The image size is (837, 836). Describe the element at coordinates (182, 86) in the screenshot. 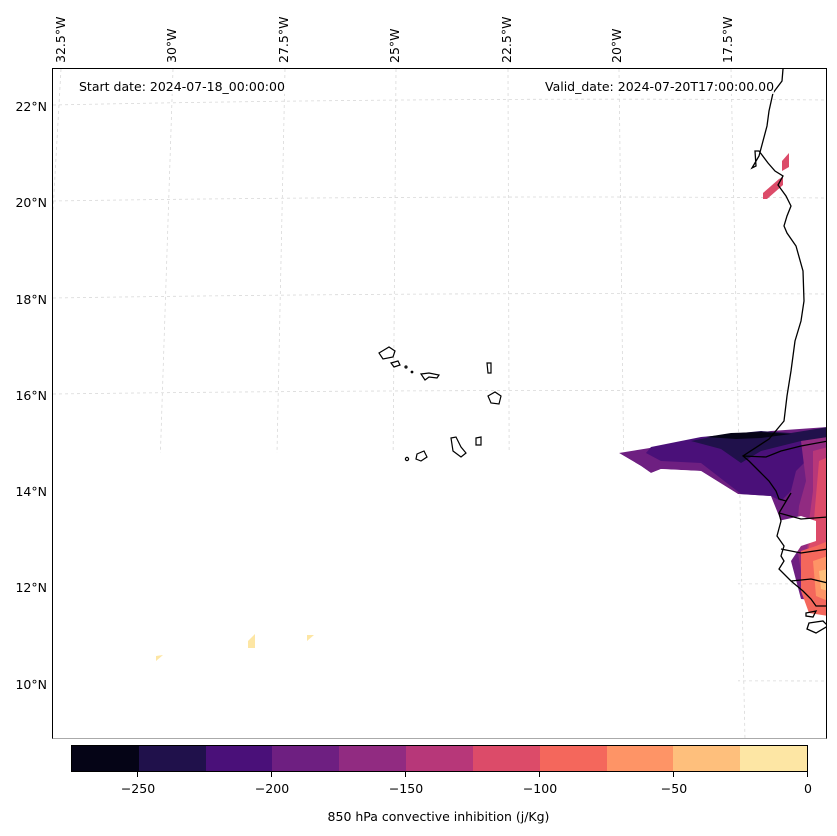

I see `start-date-label: Start date: 2024-07-18_00:00:00` at that location.